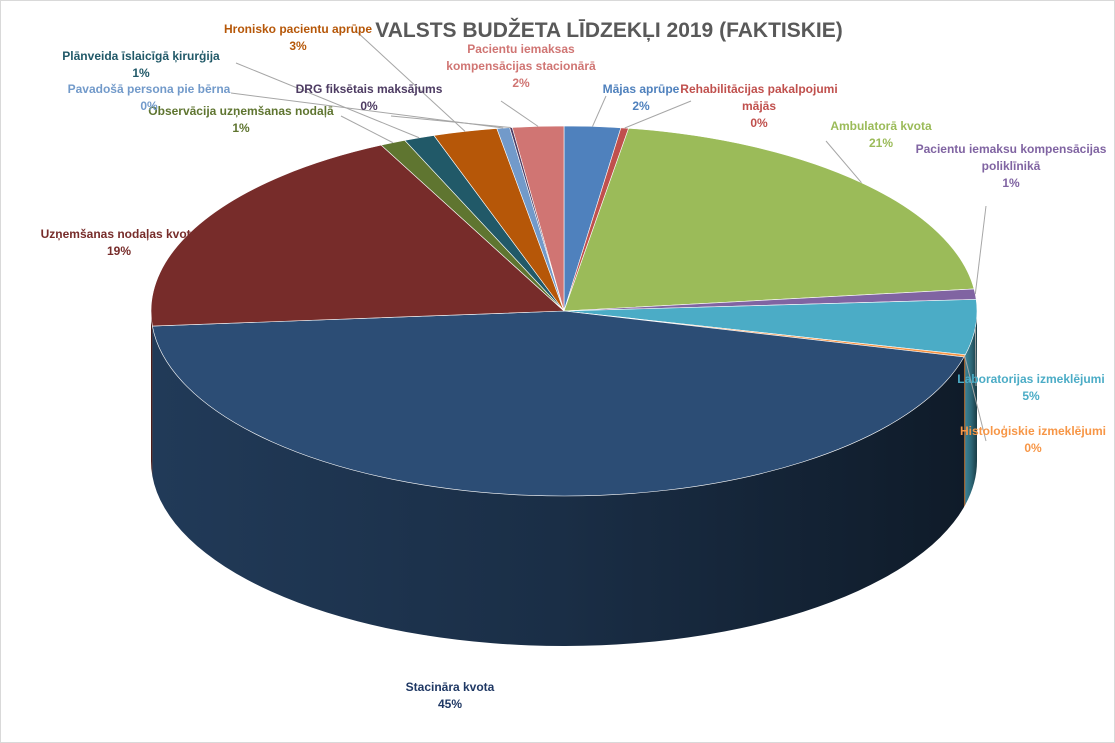  I want to click on data-label: Histoloģiskie izmeklējumi 0%, so click(1031, 440).